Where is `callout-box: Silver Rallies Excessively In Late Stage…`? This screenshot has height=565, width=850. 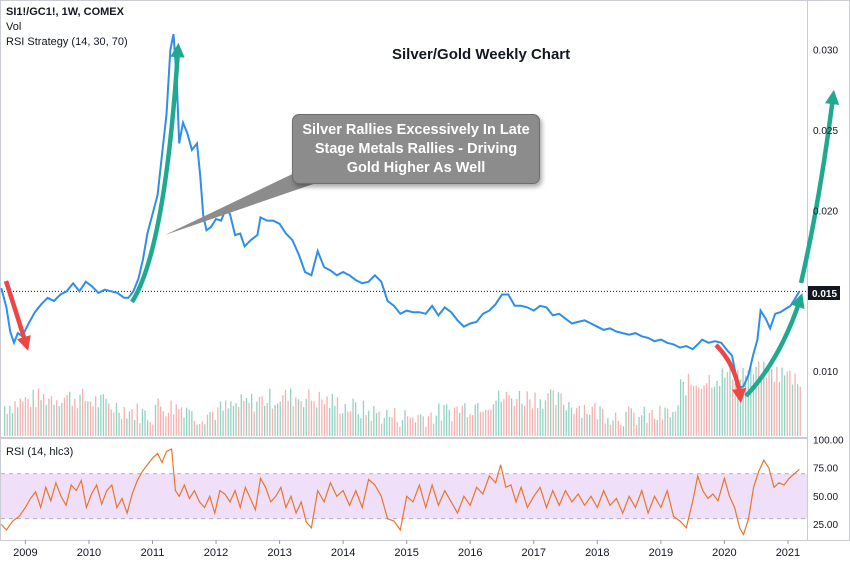
callout-box: Silver Rallies Excessively In Late Stage… is located at coordinates (416, 149).